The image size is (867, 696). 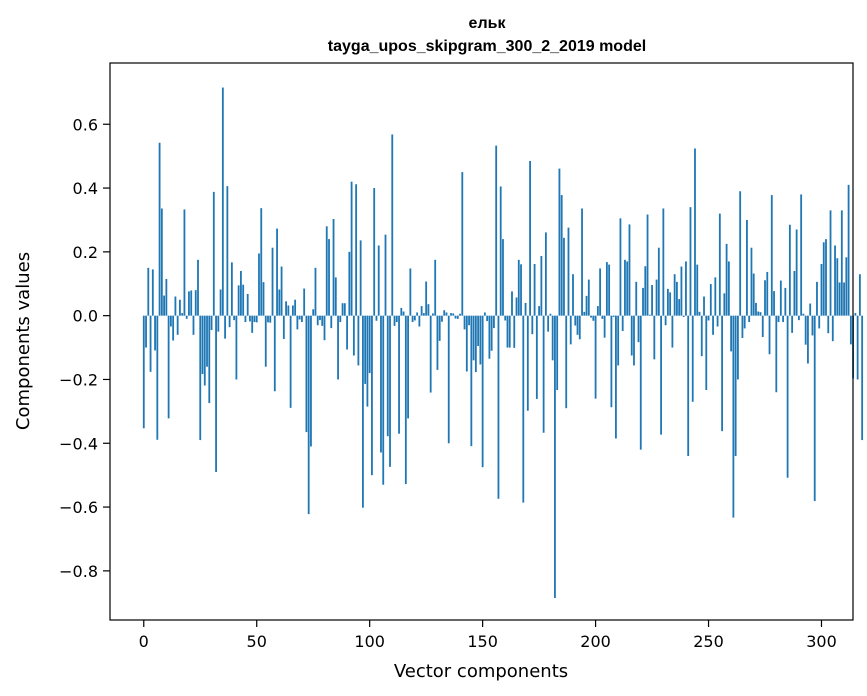 I want to click on y-tick-label: 0.2, so click(x=85, y=252).